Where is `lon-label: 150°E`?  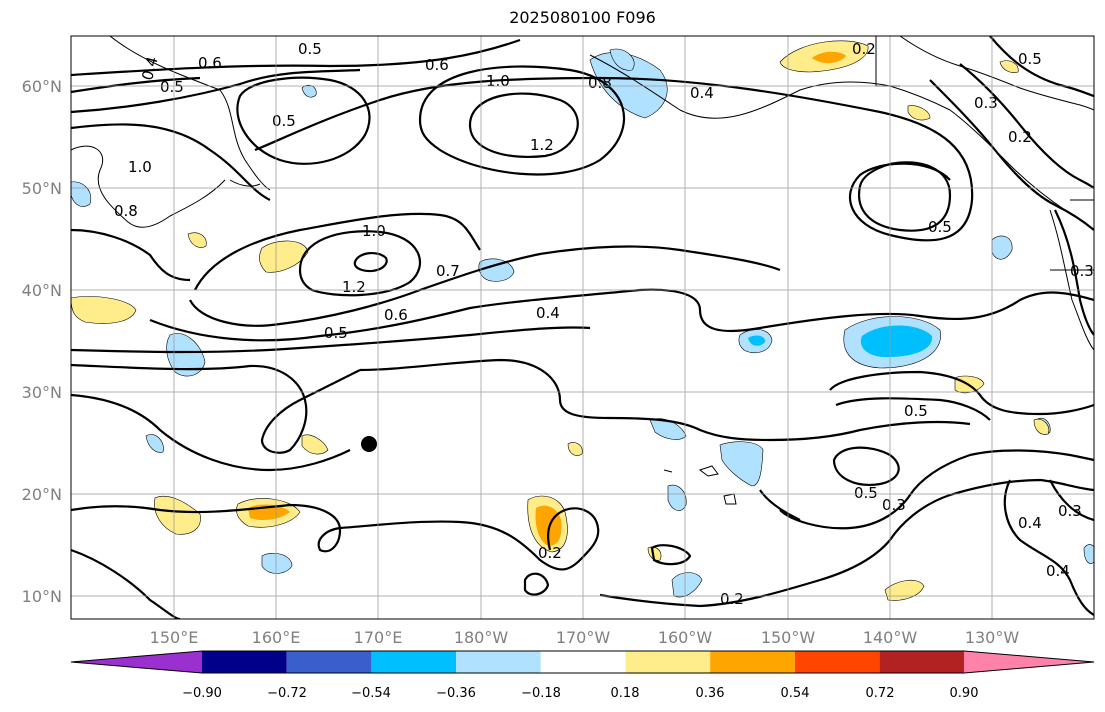
lon-label: 150°E is located at coordinates (174, 637).